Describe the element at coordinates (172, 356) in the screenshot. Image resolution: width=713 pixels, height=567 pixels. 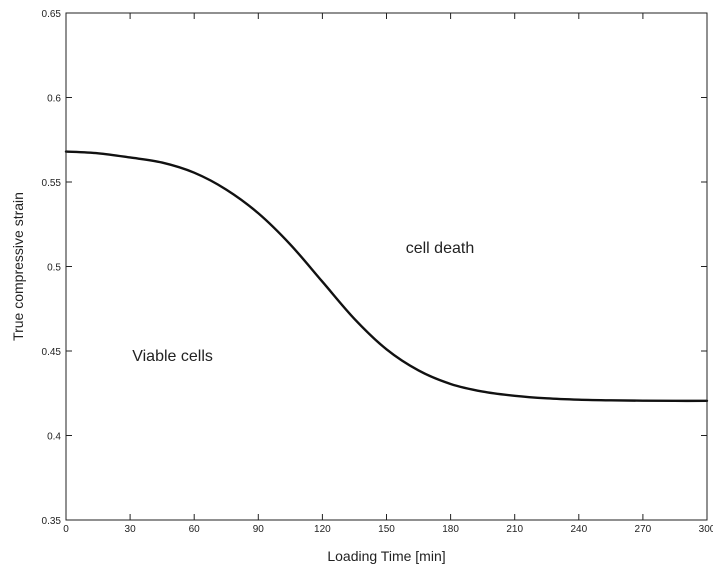
I see `annotation-viable-cells: Viable cells` at that location.